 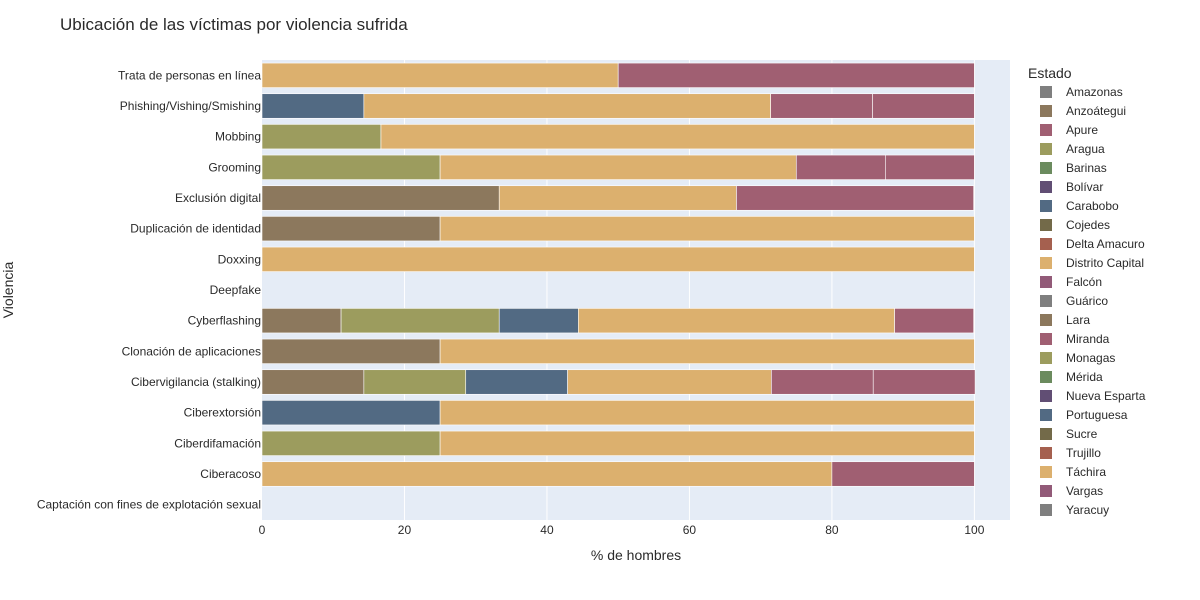 What do you see at coordinates (191, 351) in the screenshot?
I see `y-tick-label: Clonación de aplicaciones` at bounding box center [191, 351].